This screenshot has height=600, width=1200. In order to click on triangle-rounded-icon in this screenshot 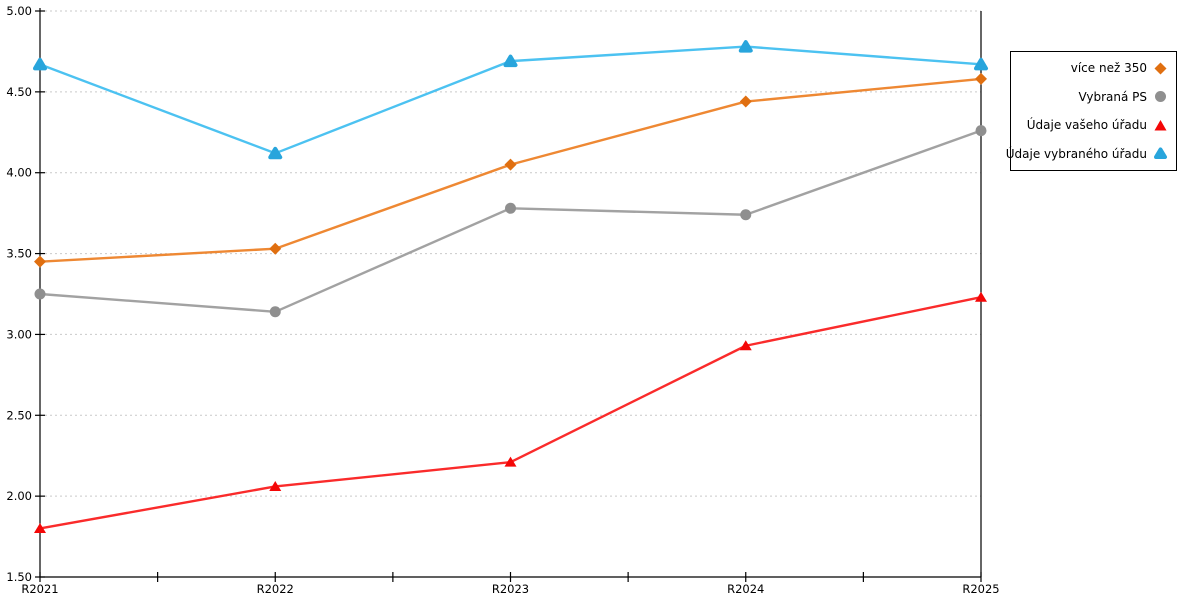, I will do `click(1160, 153)`.